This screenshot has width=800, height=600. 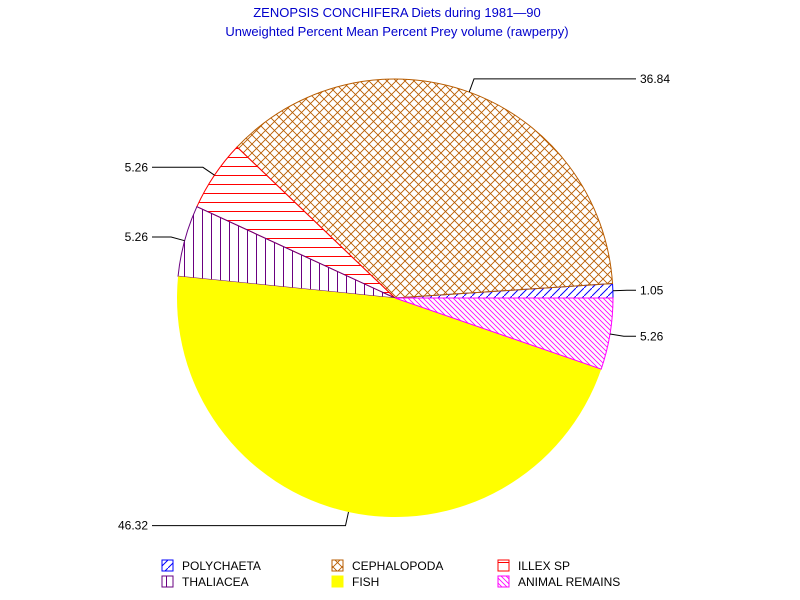 What do you see at coordinates (183, 171) in the screenshot?
I see `leader-line-illex-sp` at bounding box center [183, 171].